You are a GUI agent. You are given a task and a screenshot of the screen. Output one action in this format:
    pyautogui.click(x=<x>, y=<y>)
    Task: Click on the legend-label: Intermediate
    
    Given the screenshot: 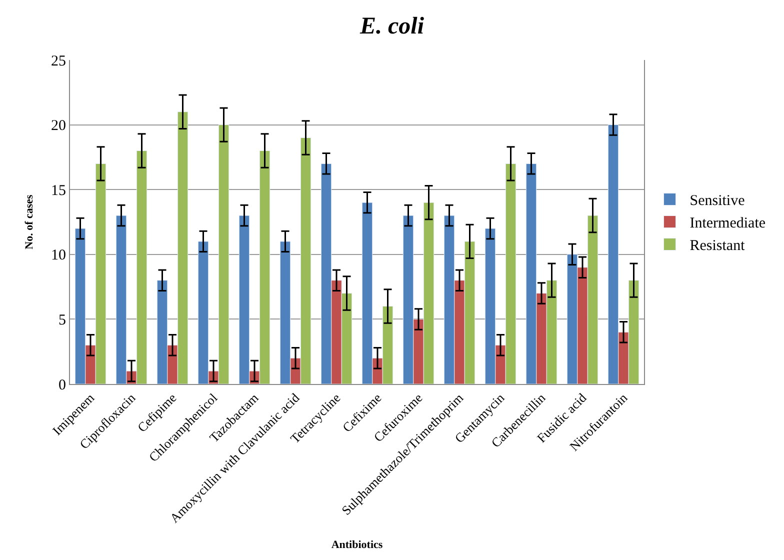 What is the action you would take?
    pyautogui.click(x=728, y=224)
    